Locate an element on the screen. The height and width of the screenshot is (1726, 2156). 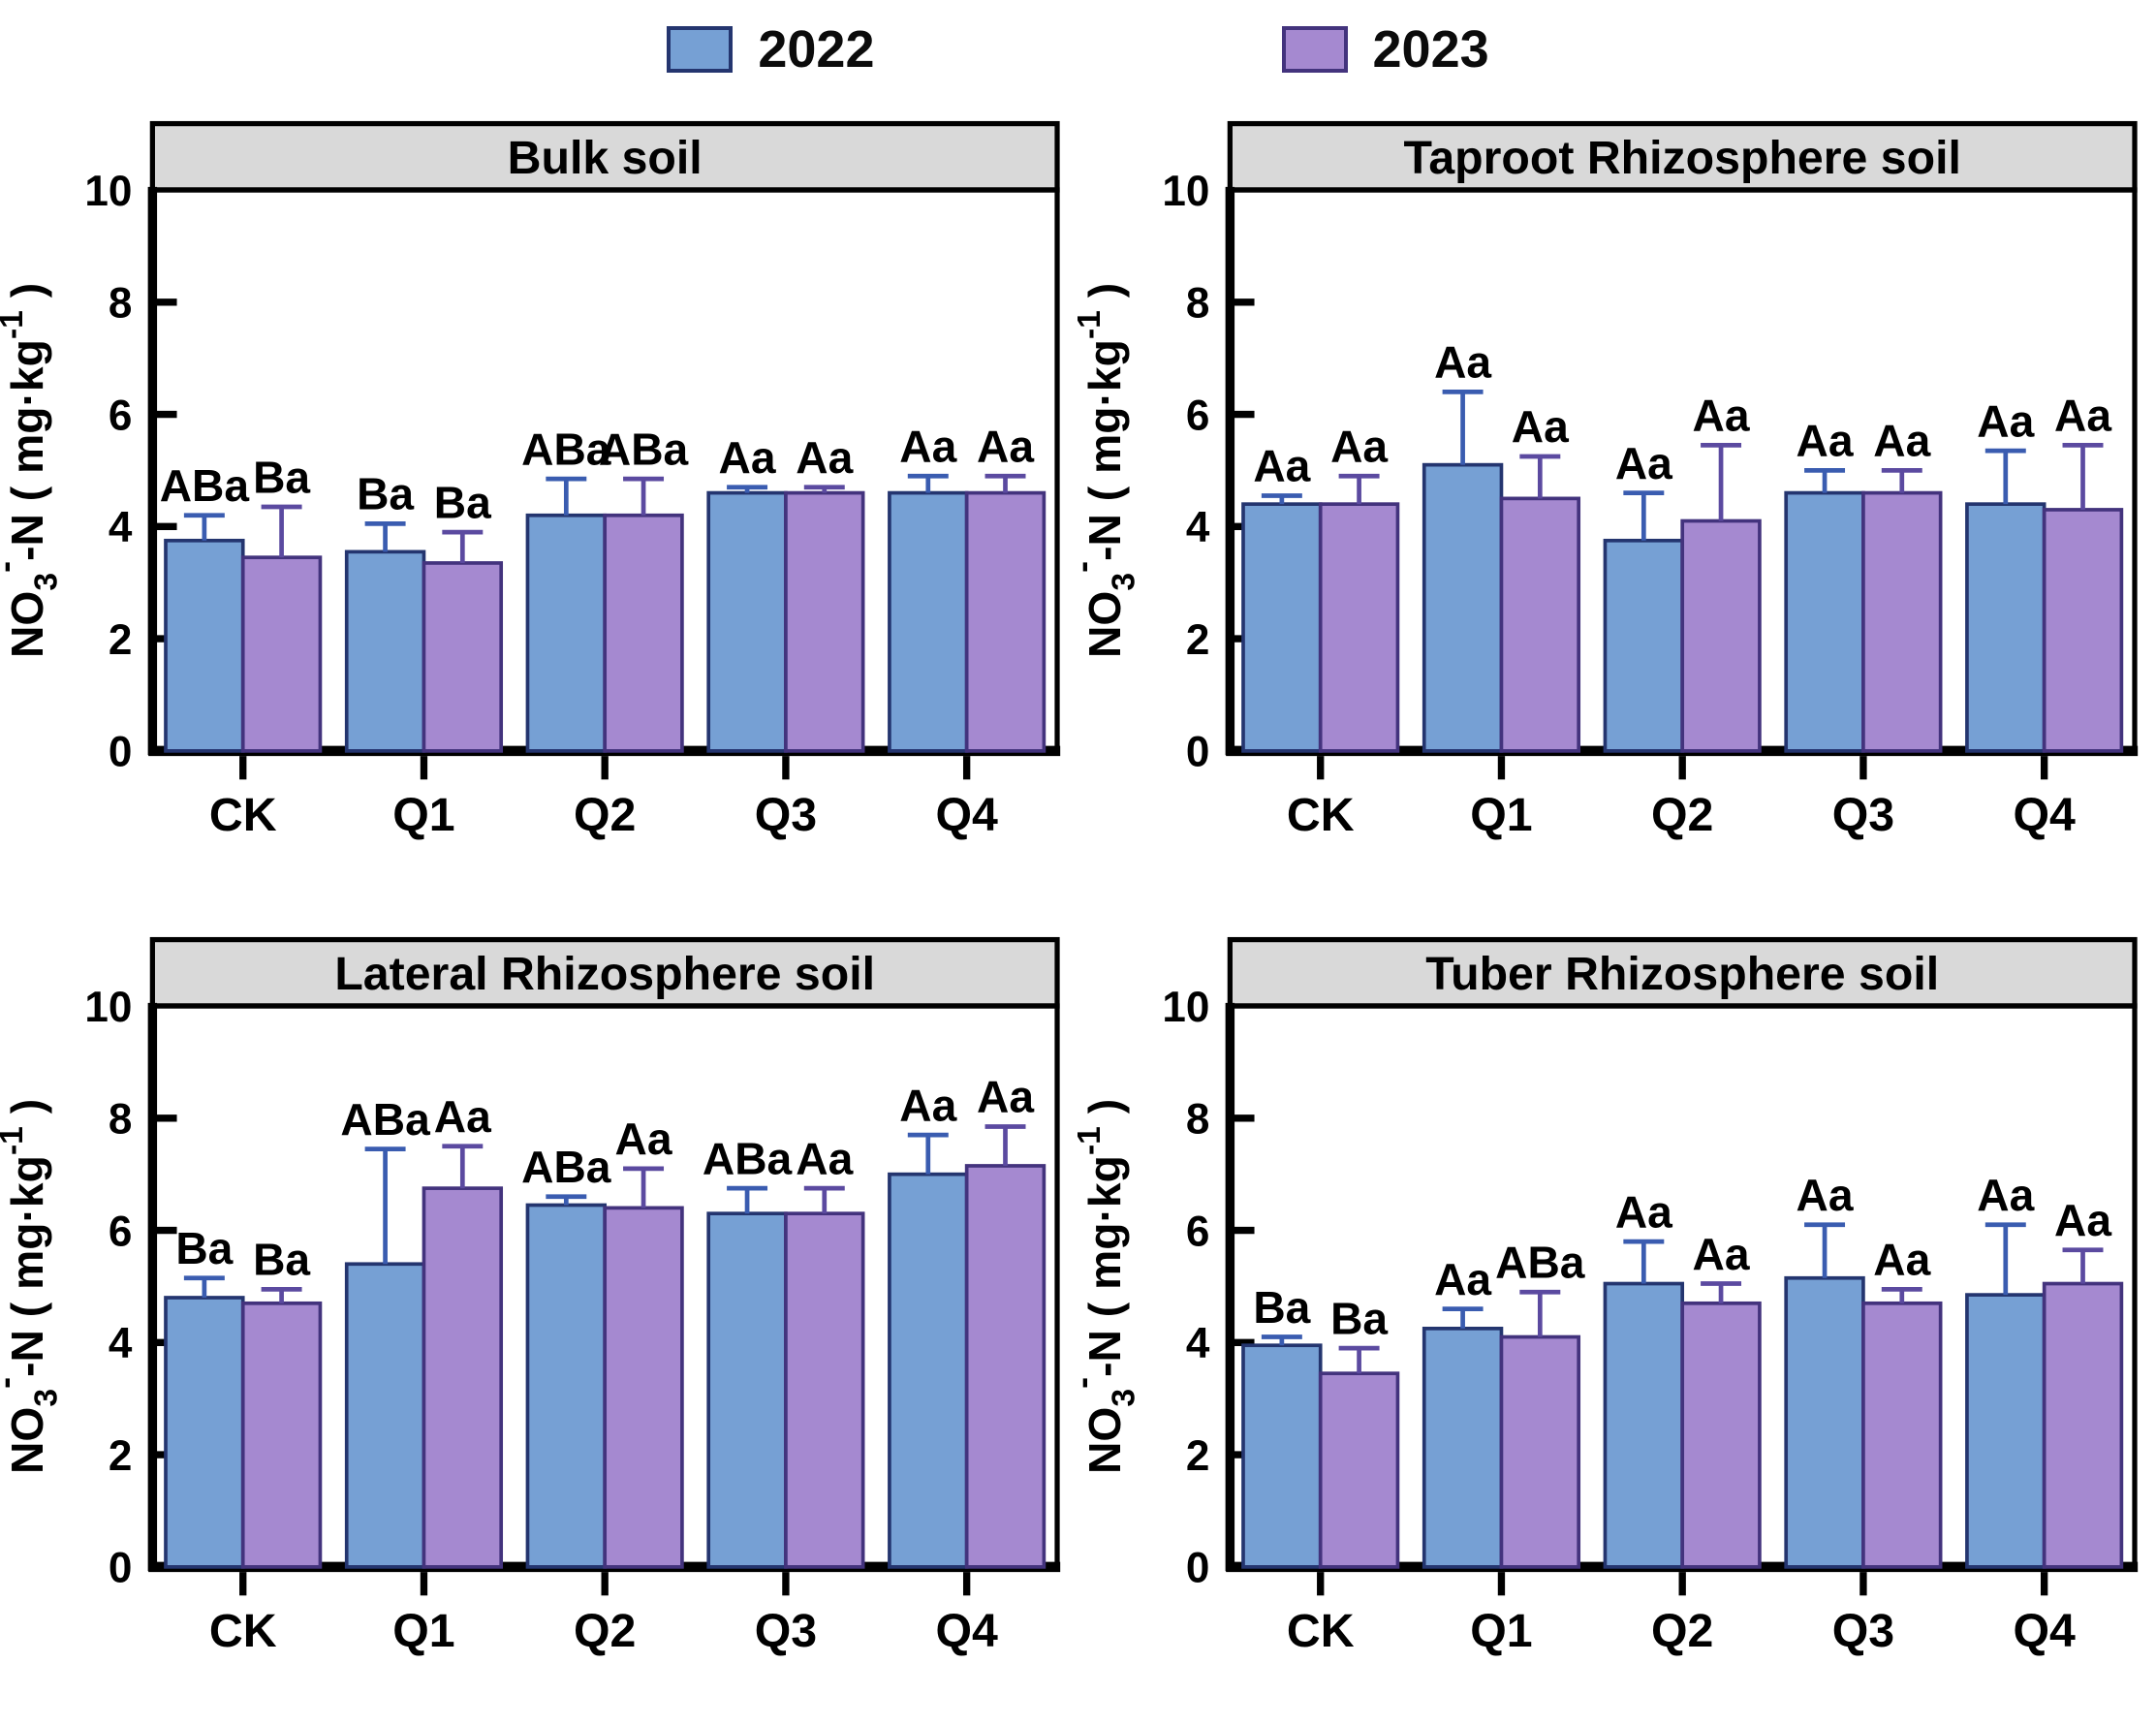
sig-letter-2023-CK: Aa is located at coordinates (1359, 446).